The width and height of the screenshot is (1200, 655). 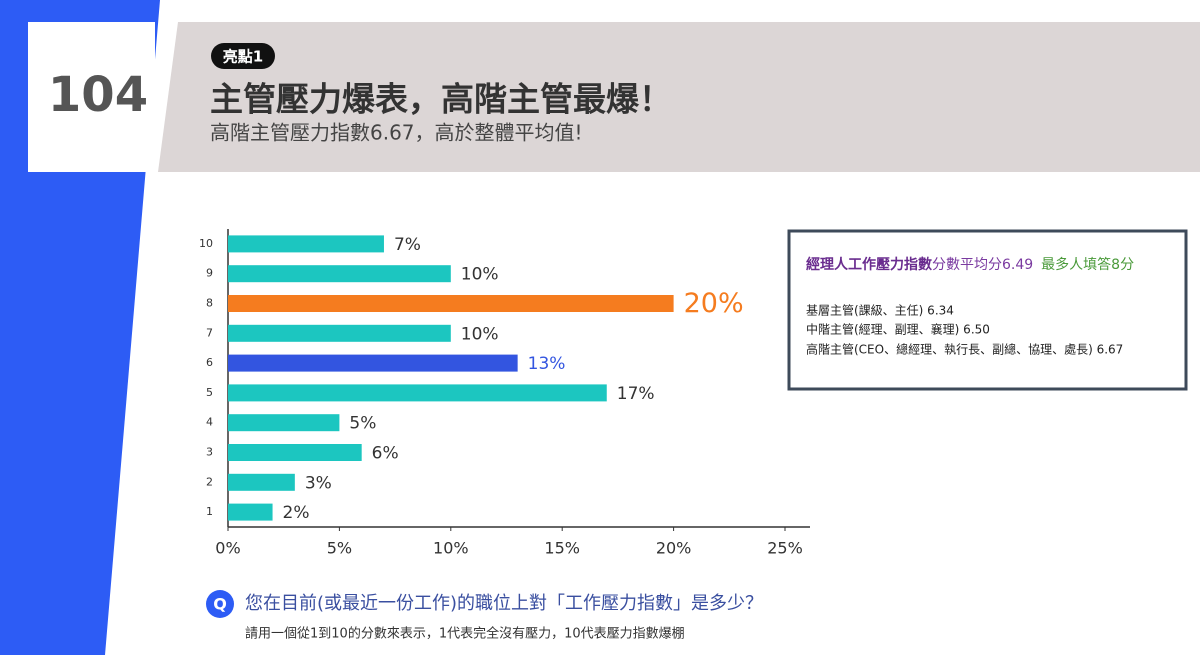 I want to click on value-label: 13%, so click(x=547, y=364).